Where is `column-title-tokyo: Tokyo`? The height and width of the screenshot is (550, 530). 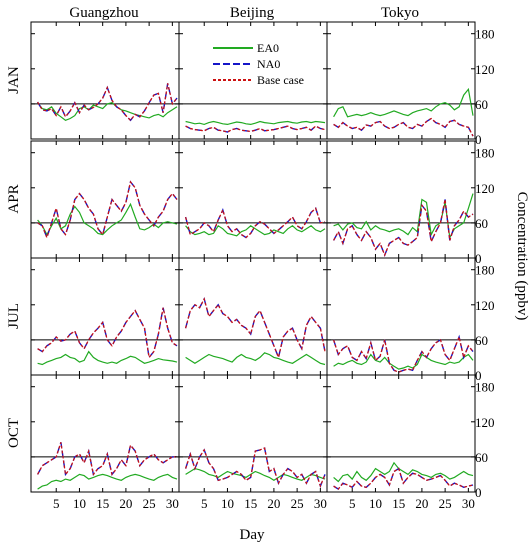 column-title-tokyo: Tokyo is located at coordinates (400, 13).